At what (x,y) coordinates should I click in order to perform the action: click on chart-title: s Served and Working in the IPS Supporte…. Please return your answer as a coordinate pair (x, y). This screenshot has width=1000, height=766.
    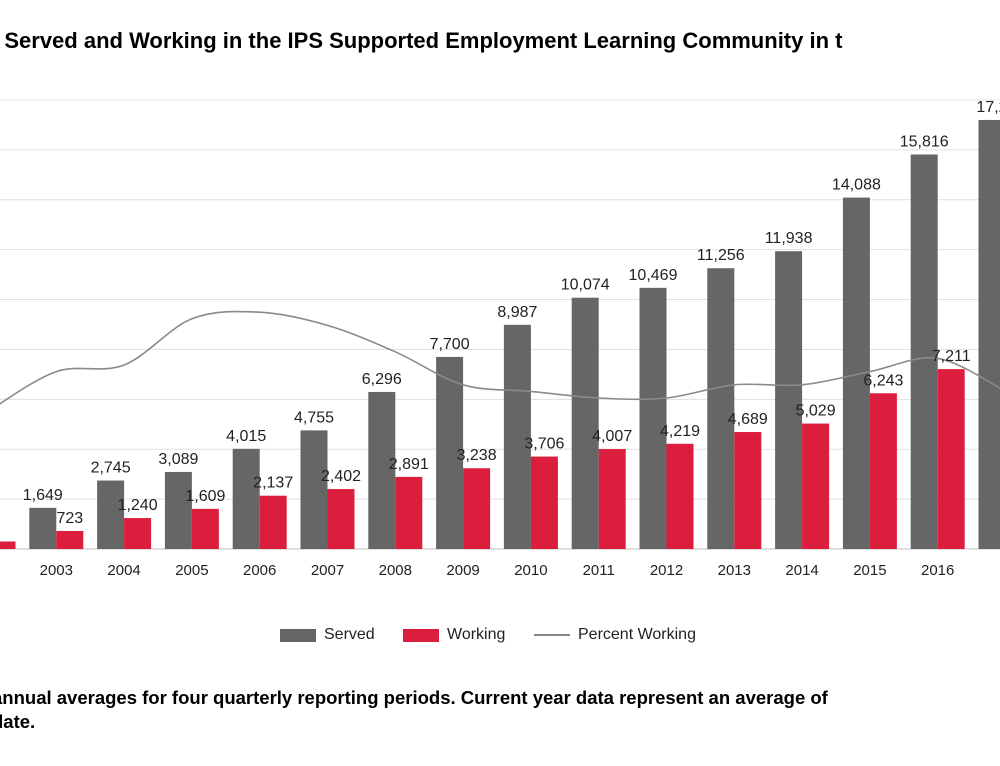
    Looking at the image, I should click on (421, 40).